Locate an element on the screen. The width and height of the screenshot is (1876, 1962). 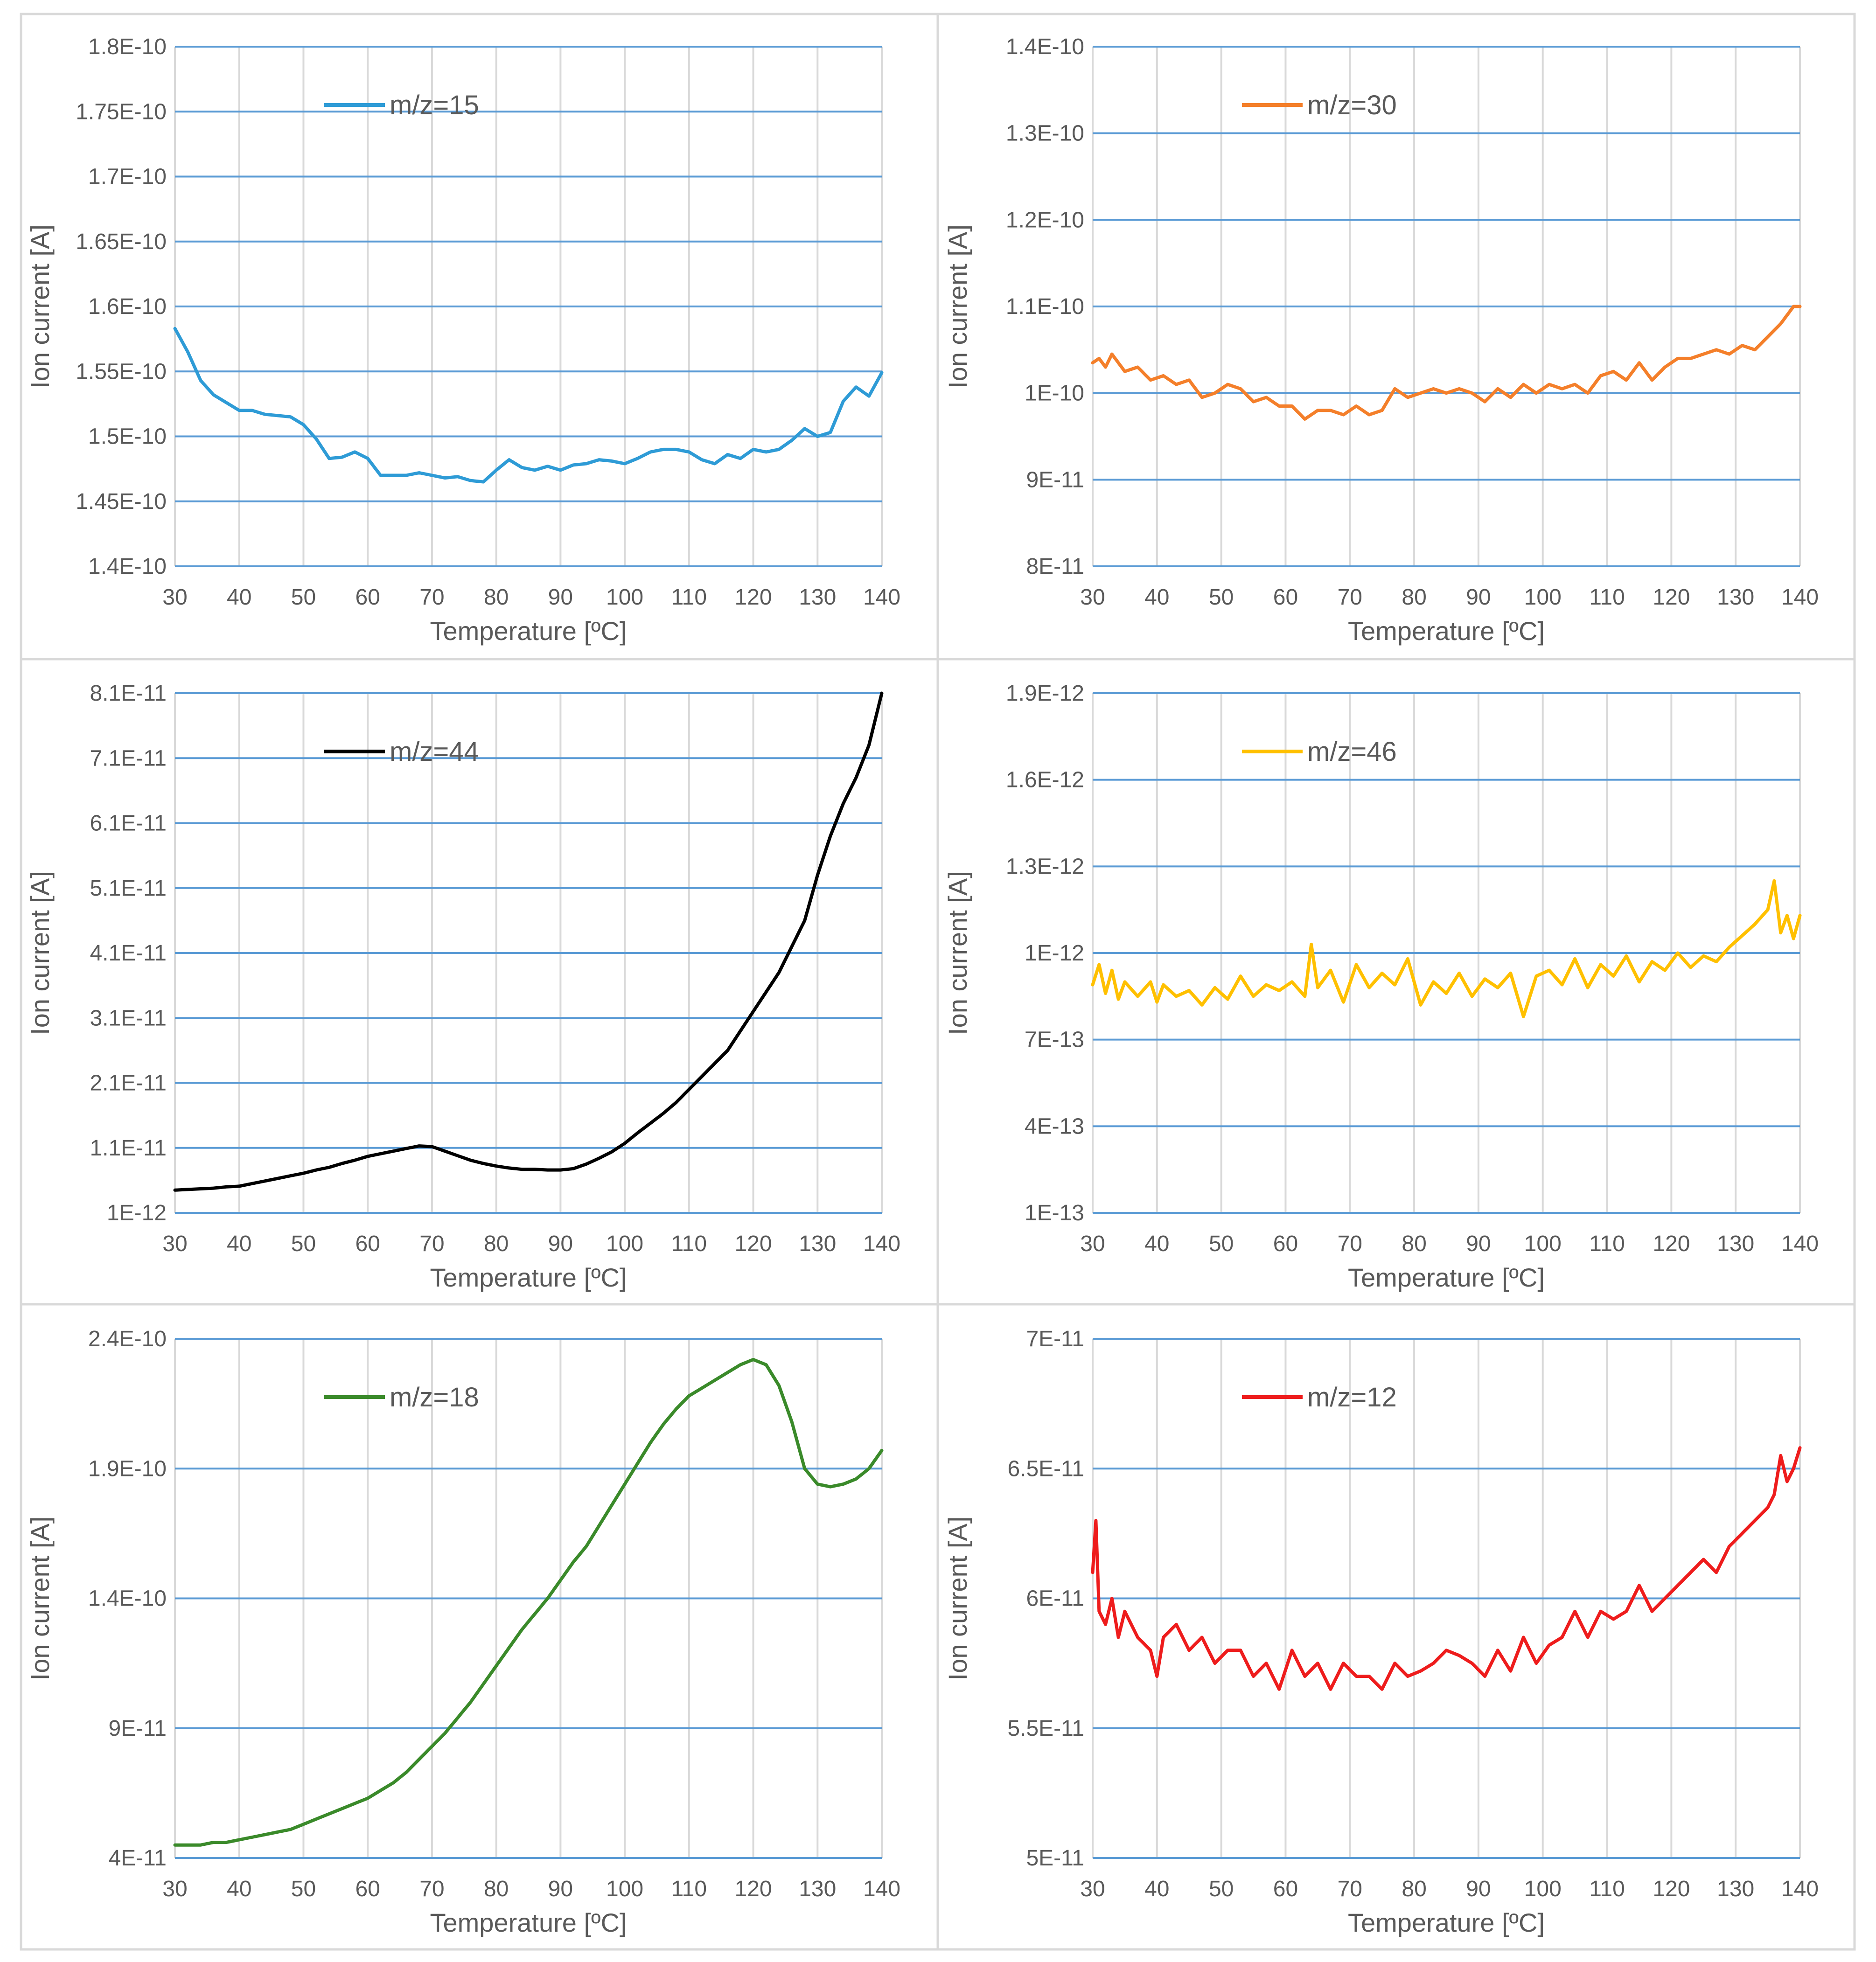
series-line-m/z=30 is located at coordinates (1446, 363).